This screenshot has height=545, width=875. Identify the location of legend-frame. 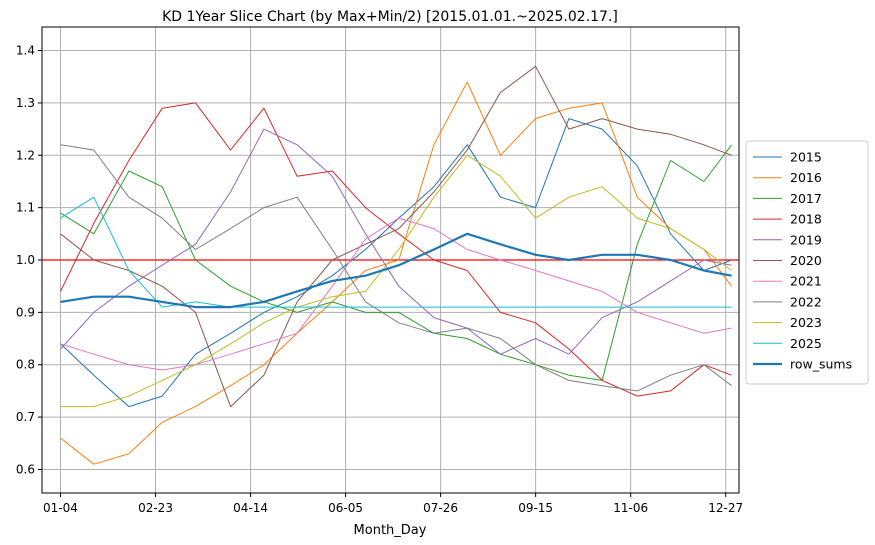
(807, 262).